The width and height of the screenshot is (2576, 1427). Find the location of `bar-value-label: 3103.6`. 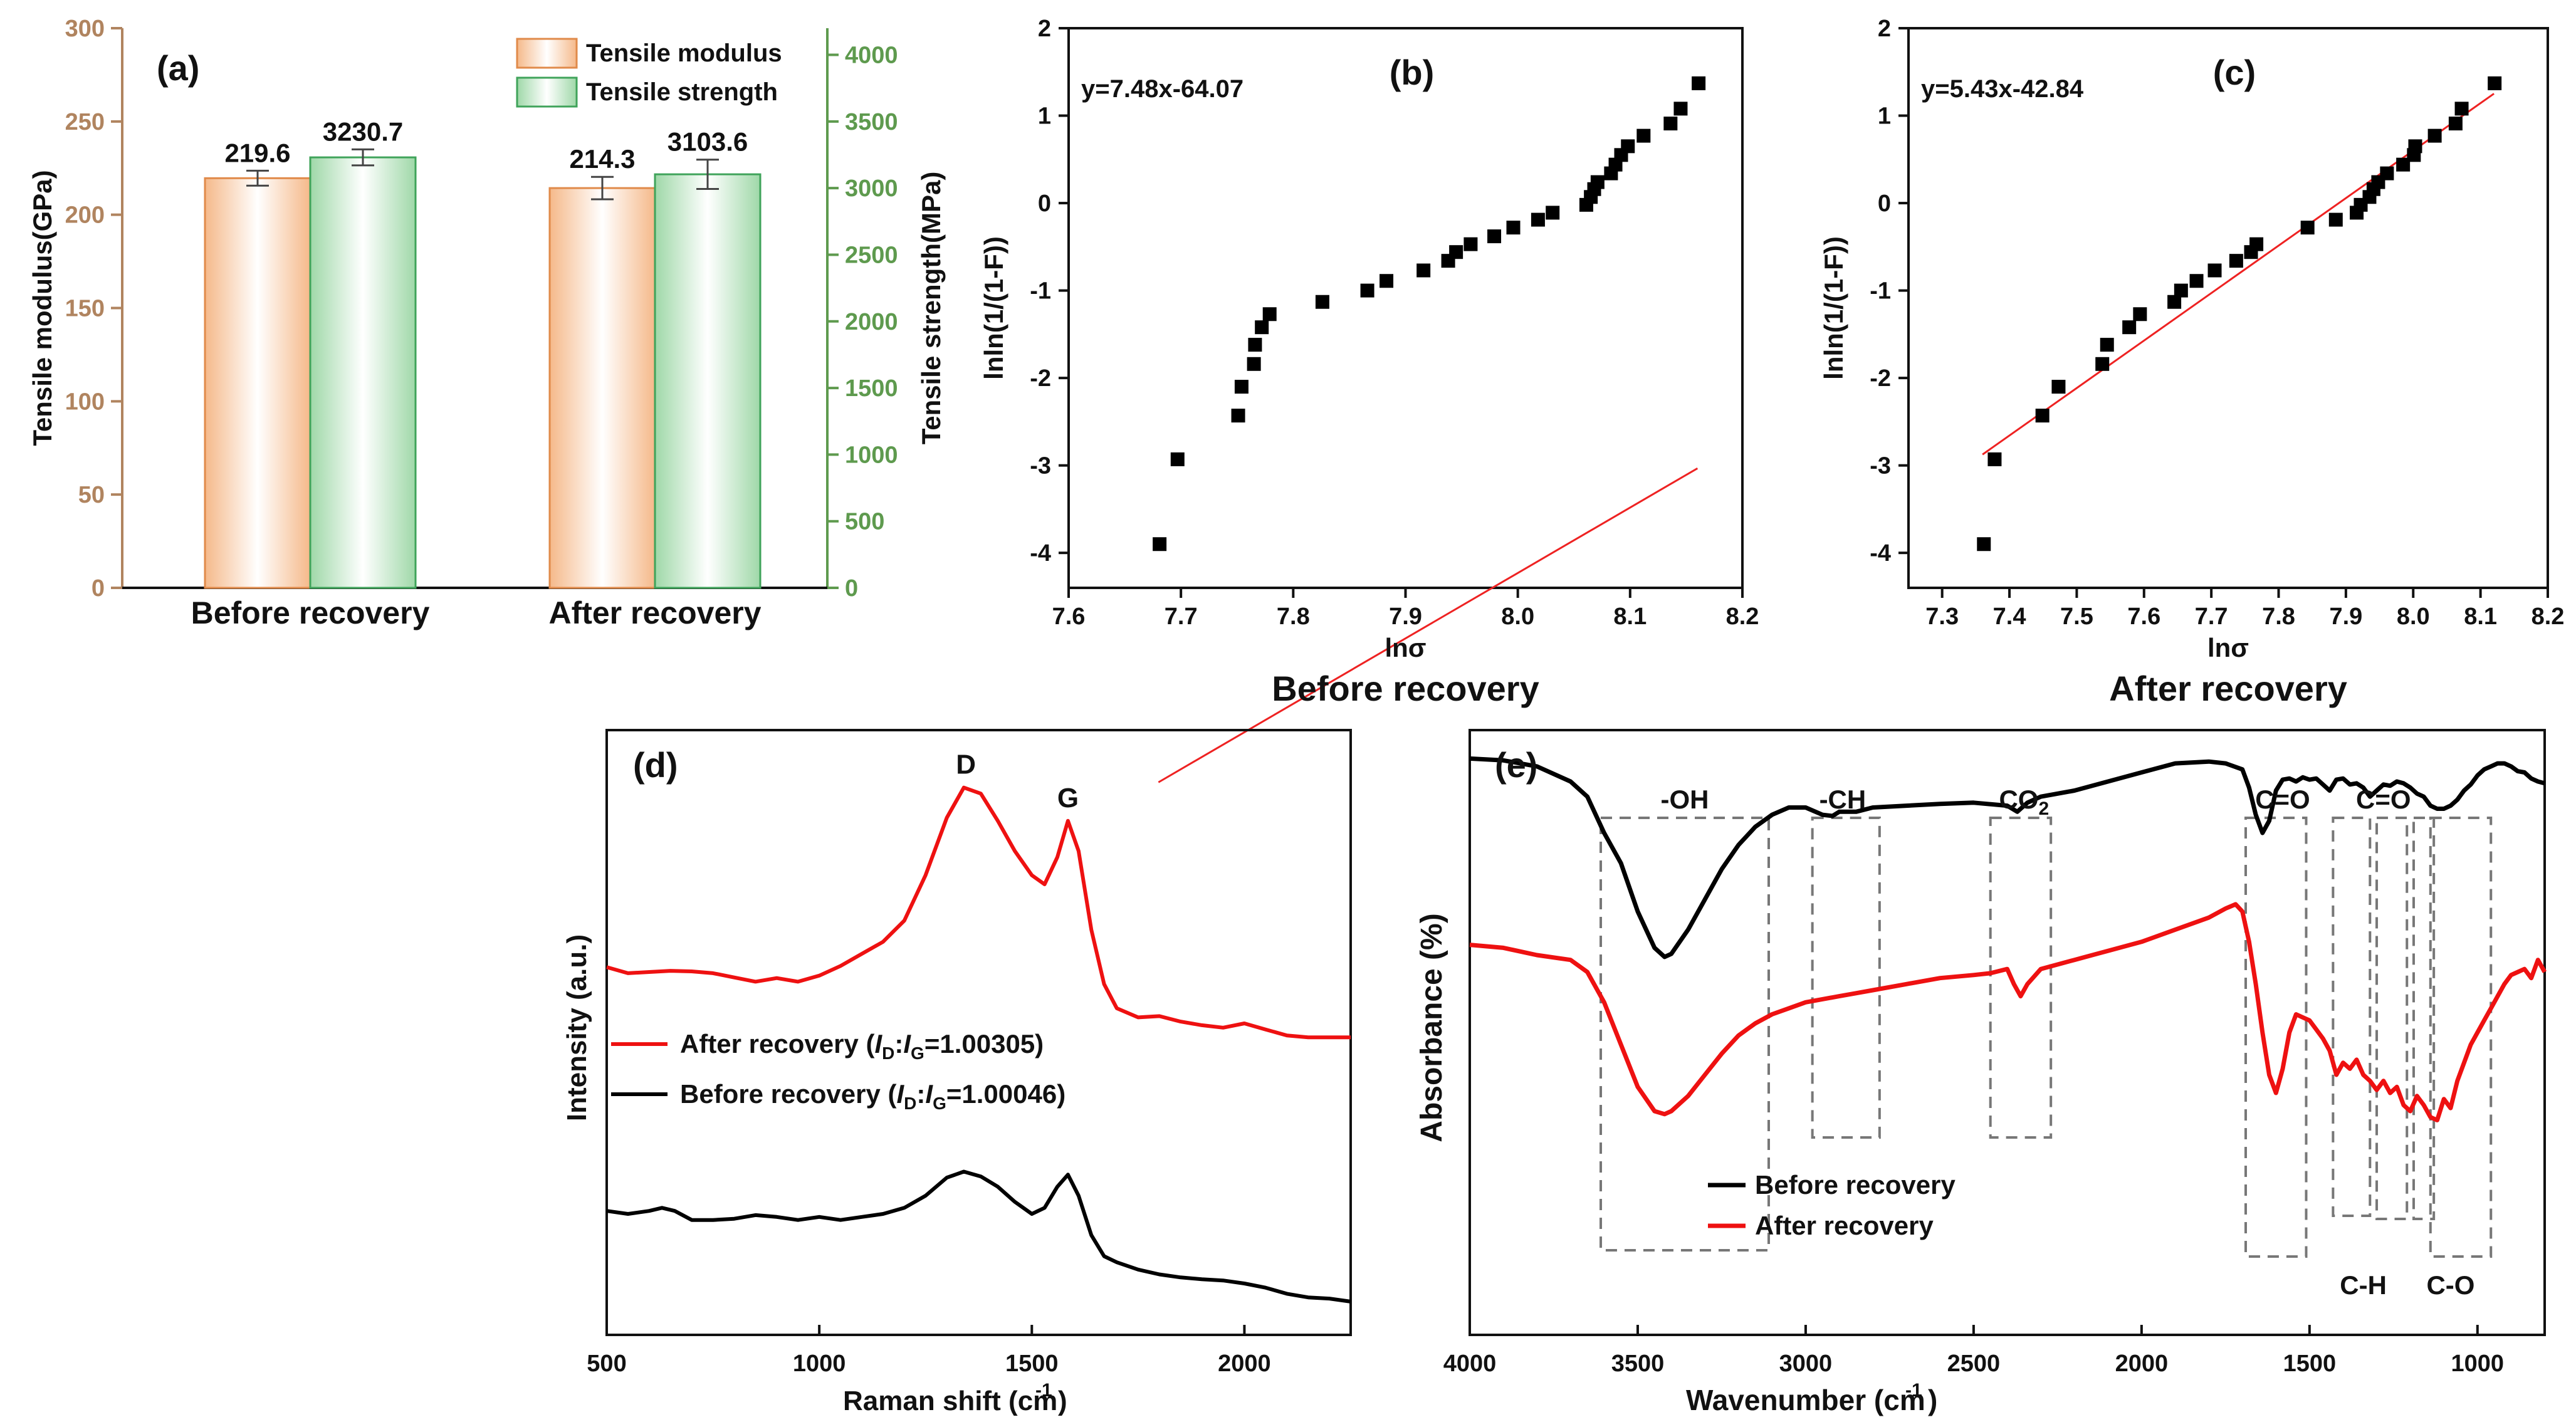

bar-value-label: 3103.6 is located at coordinates (708, 142).